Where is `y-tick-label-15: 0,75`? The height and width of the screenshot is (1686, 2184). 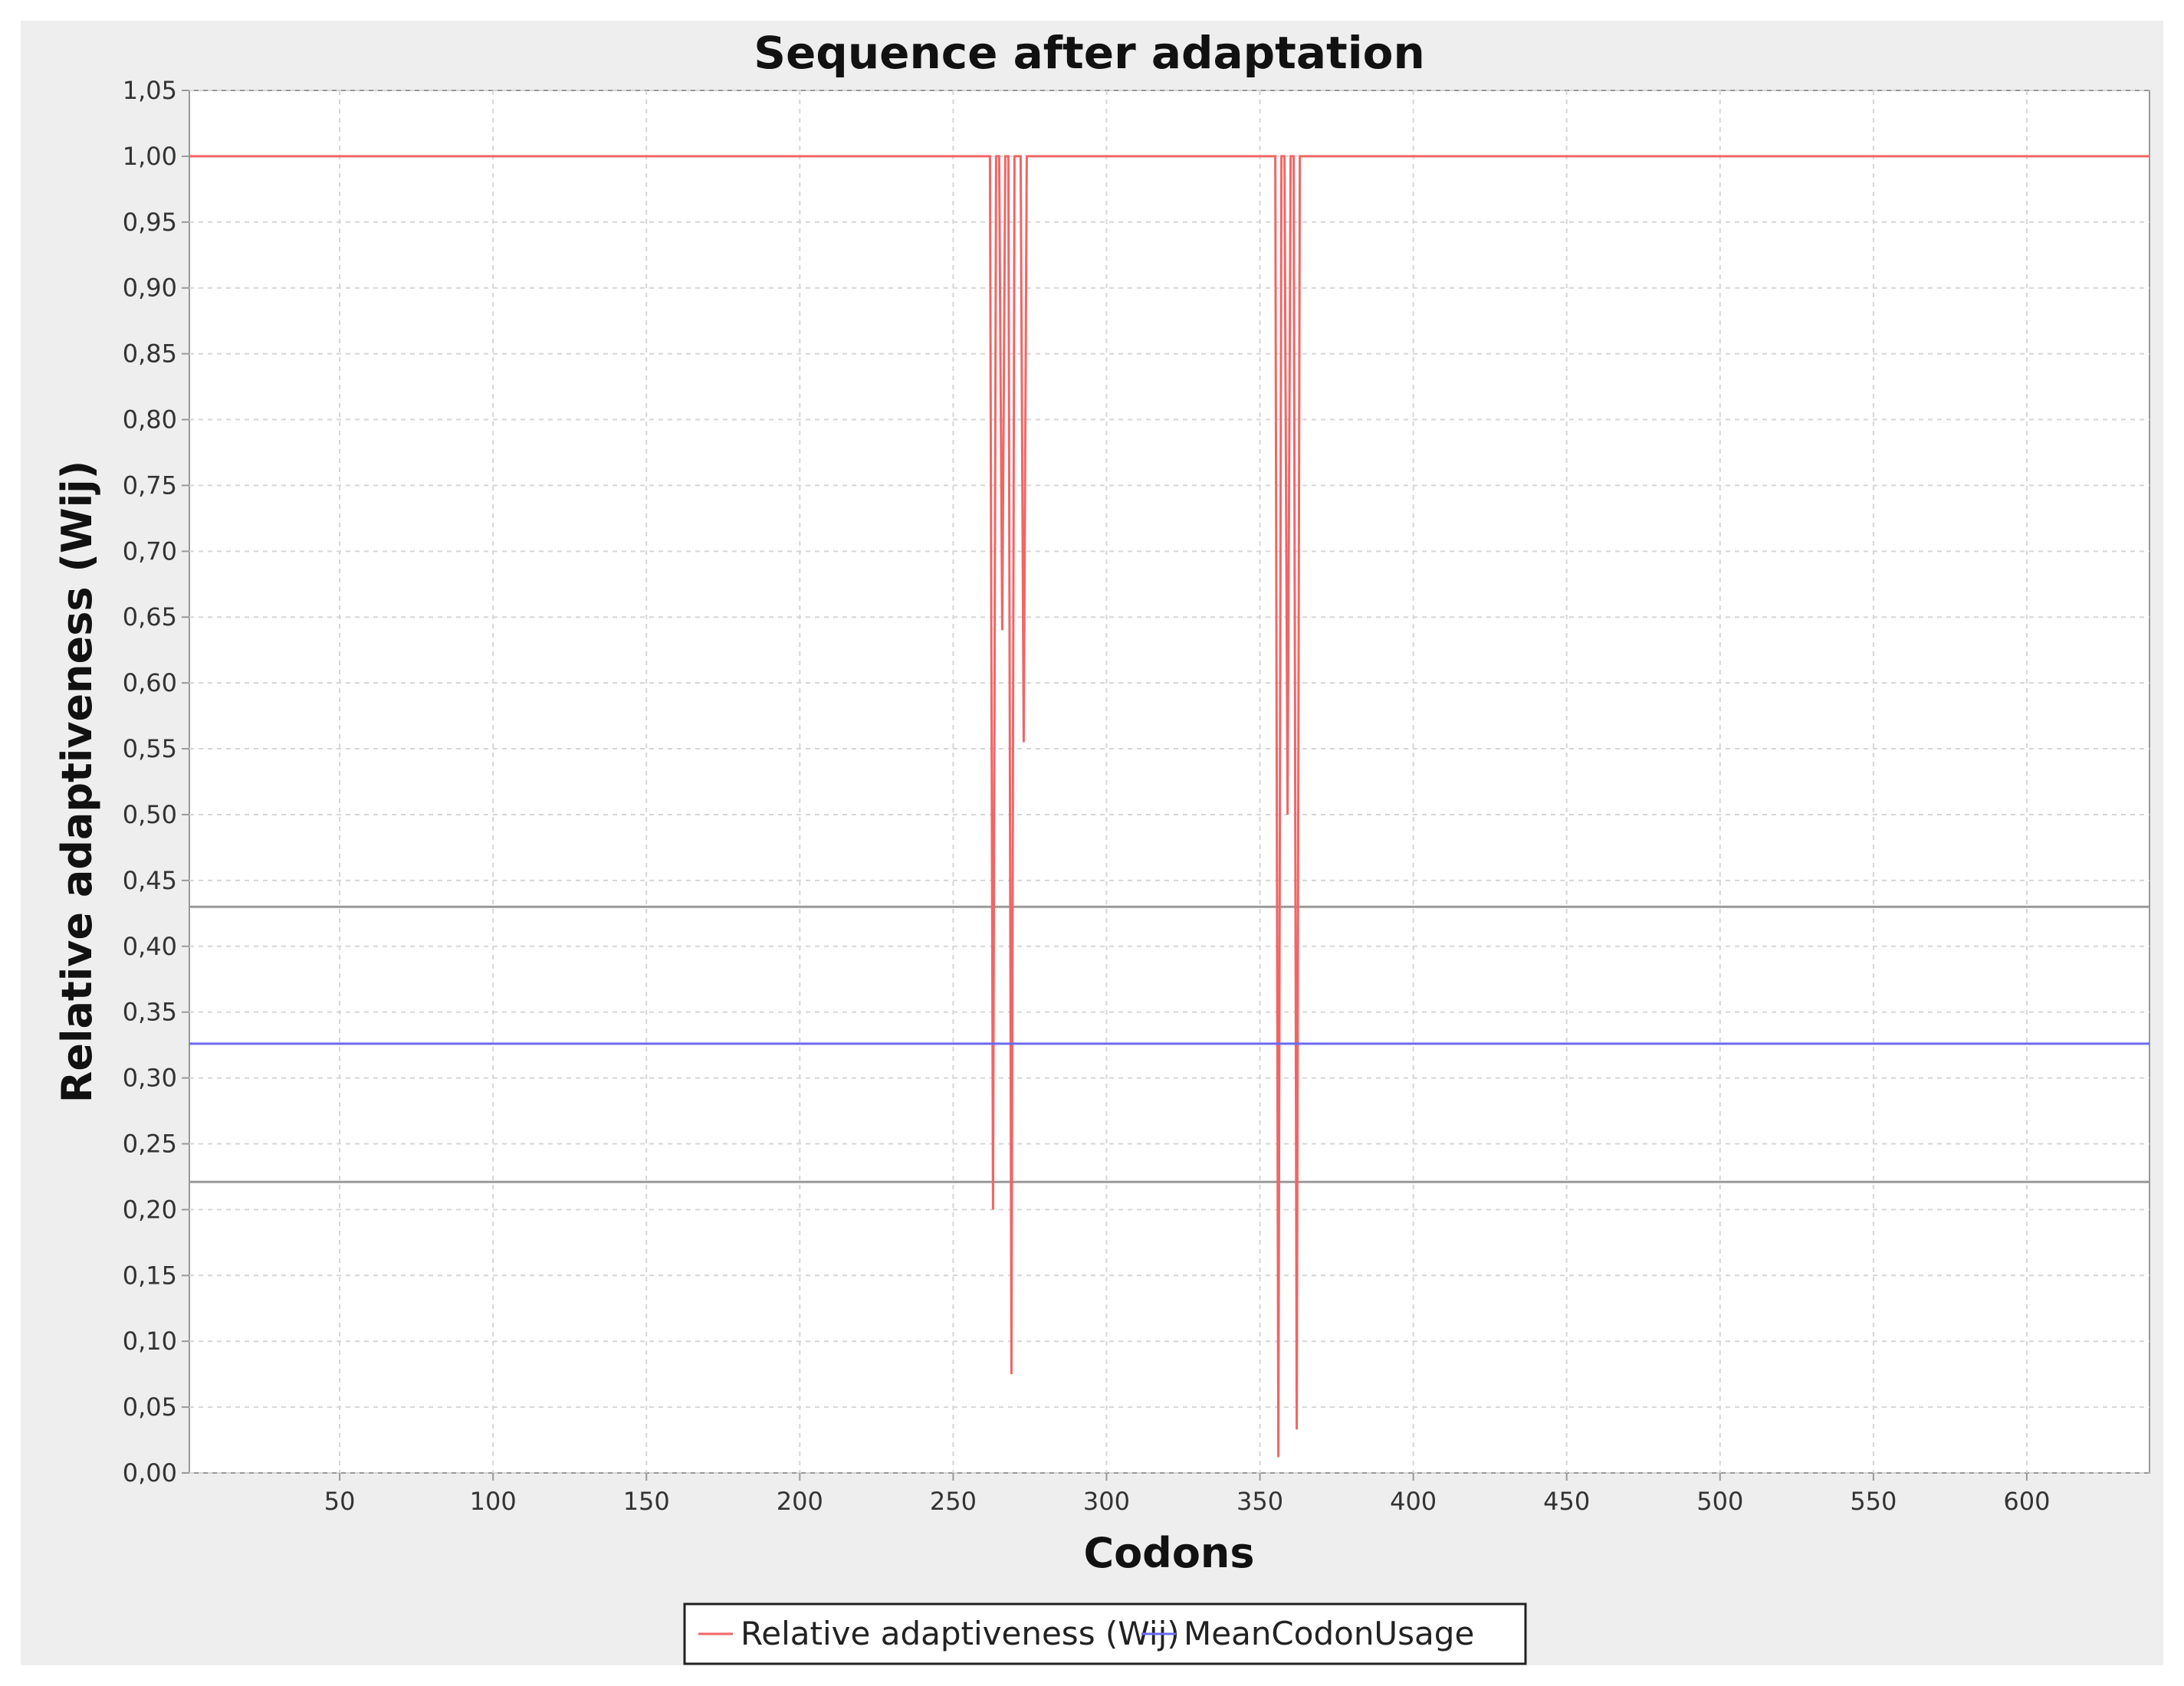 y-tick-label-15: 0,75 is located at coordinates (150, 485).